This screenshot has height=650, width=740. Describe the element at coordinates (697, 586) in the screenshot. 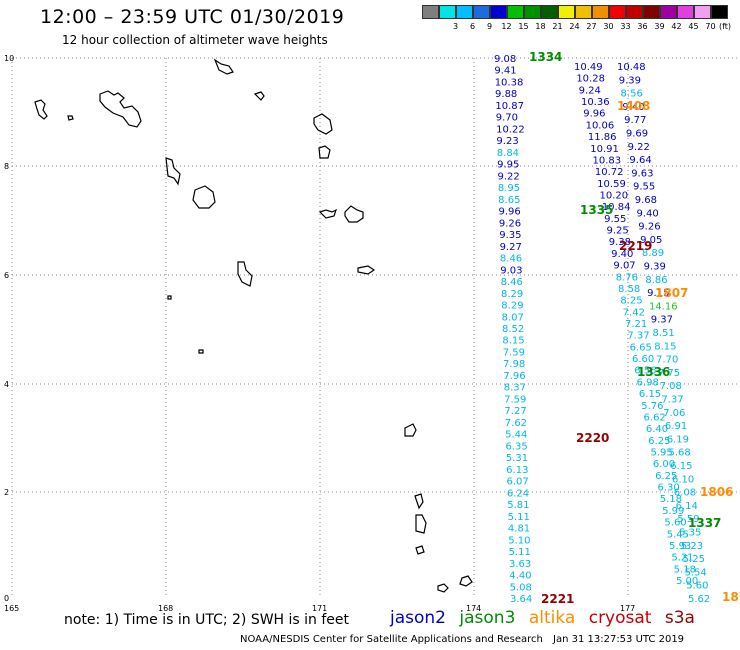

I see `track-value-3: 5.60` at that location.